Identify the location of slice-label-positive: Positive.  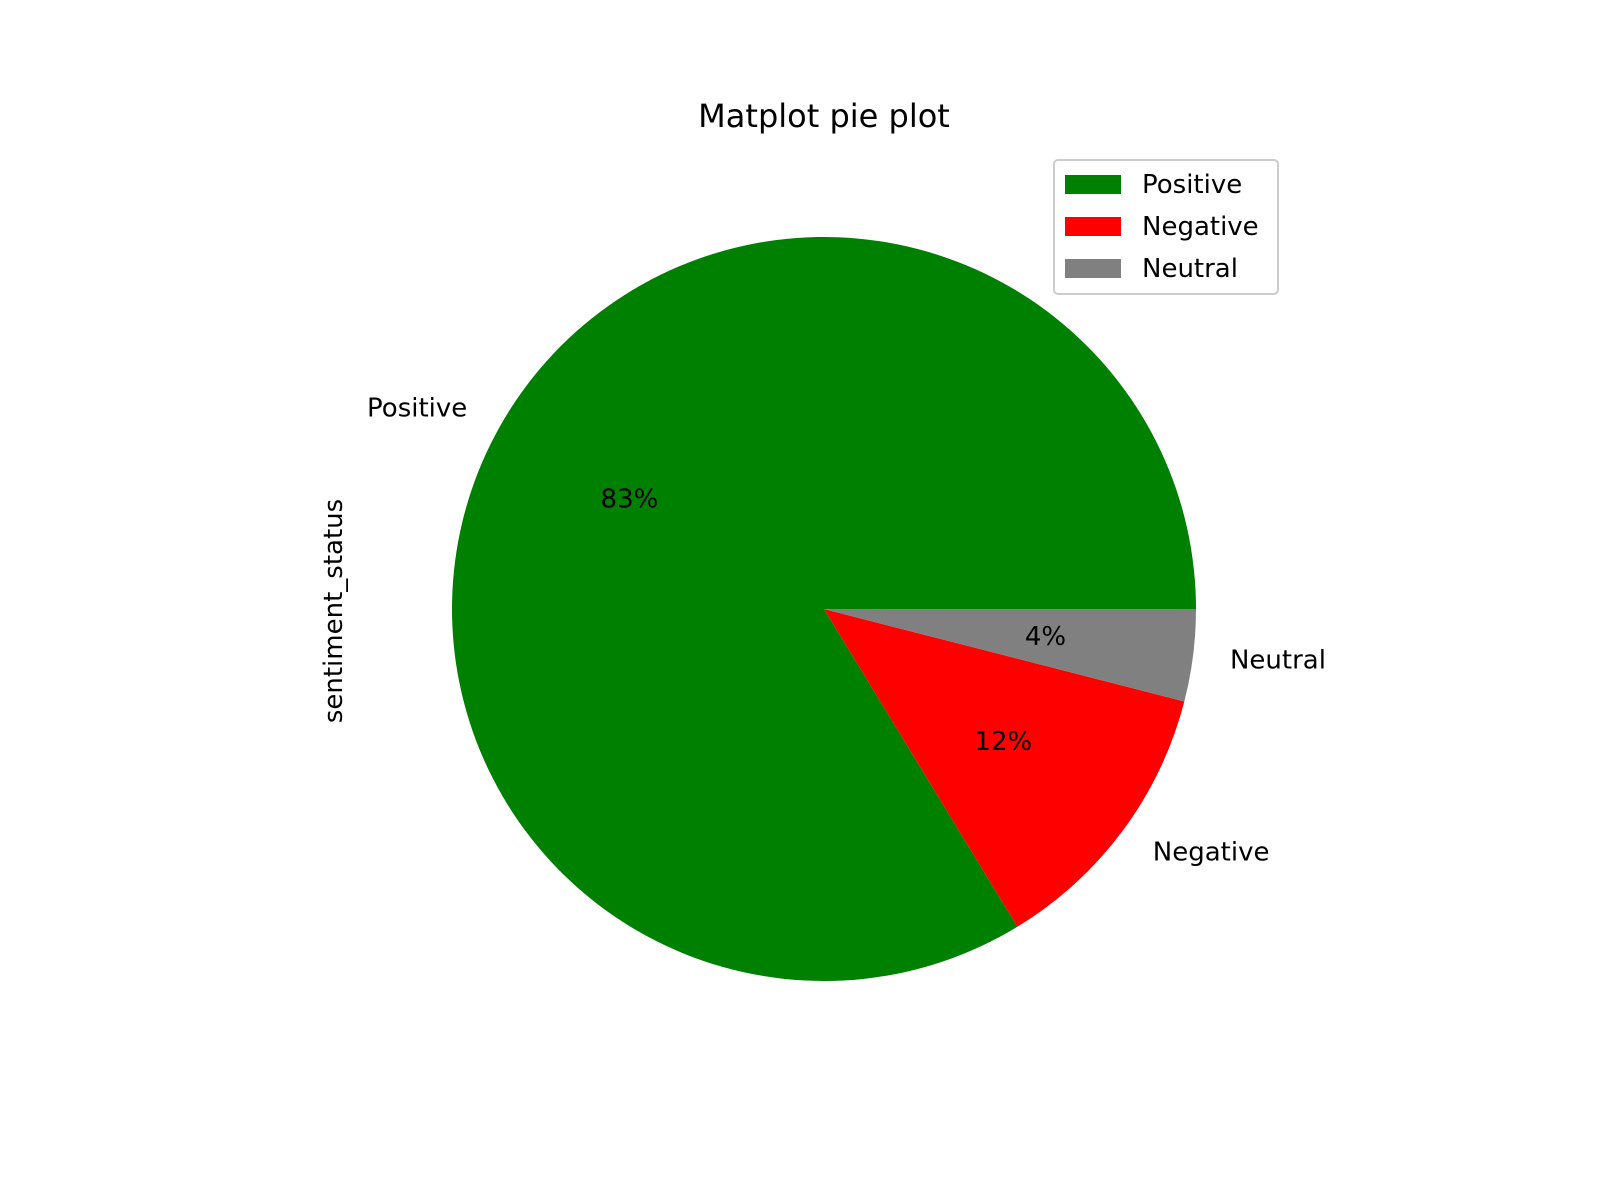
(417, 408).